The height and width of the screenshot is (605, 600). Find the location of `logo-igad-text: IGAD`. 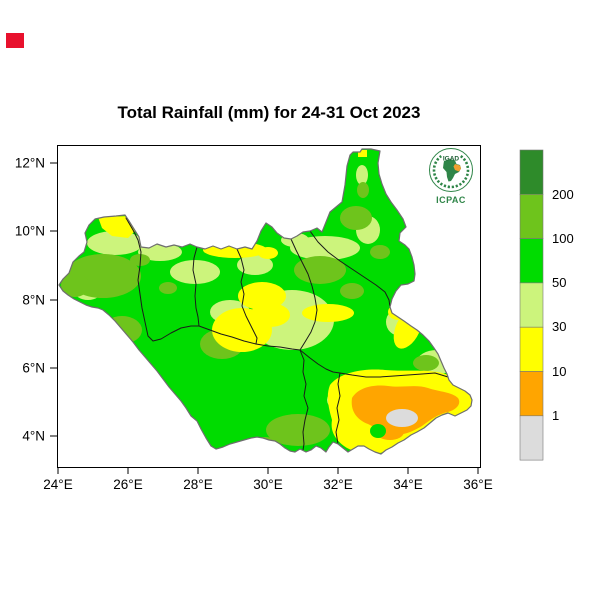

logo-igad-text: IGAD is located at coordinates (451, 159).